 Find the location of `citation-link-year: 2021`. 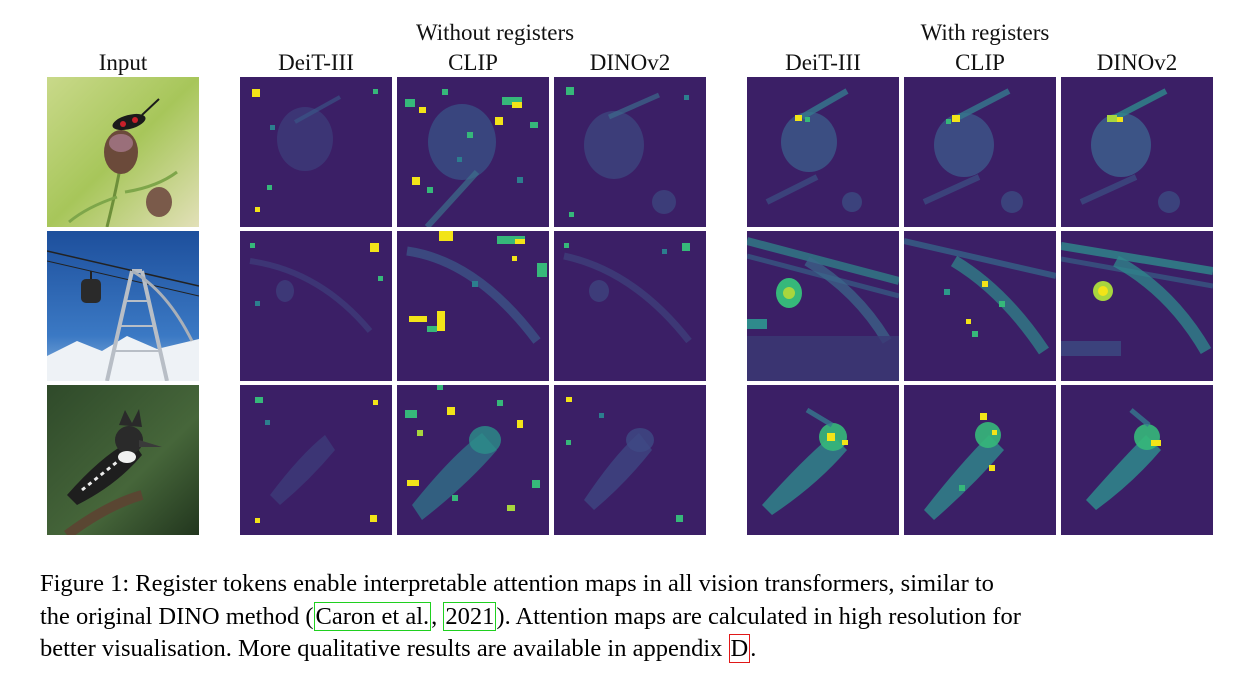

citation-link-year: 2021 is located at coordinates (470, 616).